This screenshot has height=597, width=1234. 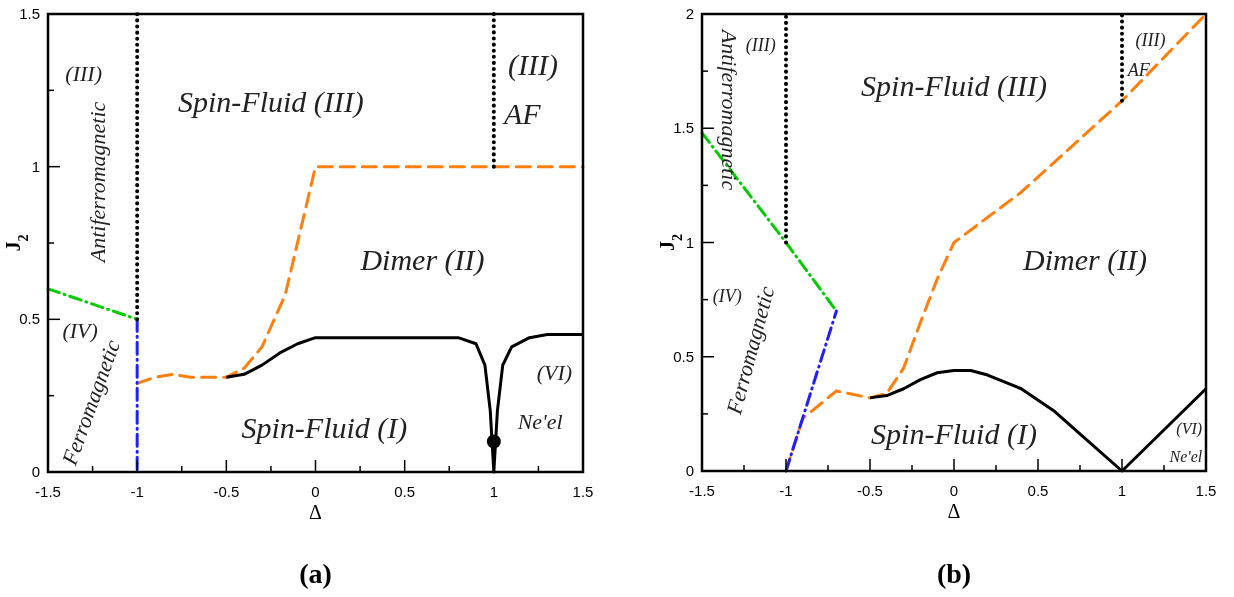 What do you see at coordinates (315, 573) in the screenshot?
I see `text: (a)` at bounding box center [315, 573].